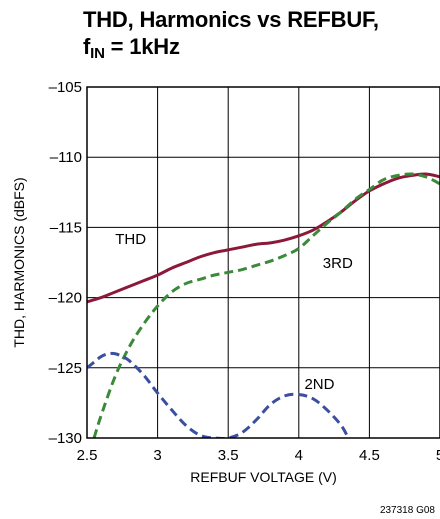 Image resolution: width=440 pixels, height=519 pixels. What do you see at coordinates (263, 477) in the screenshot?
I see `x-axis-label: REFBUF VOLTAGE (V)` at bounding box center [263, 477].